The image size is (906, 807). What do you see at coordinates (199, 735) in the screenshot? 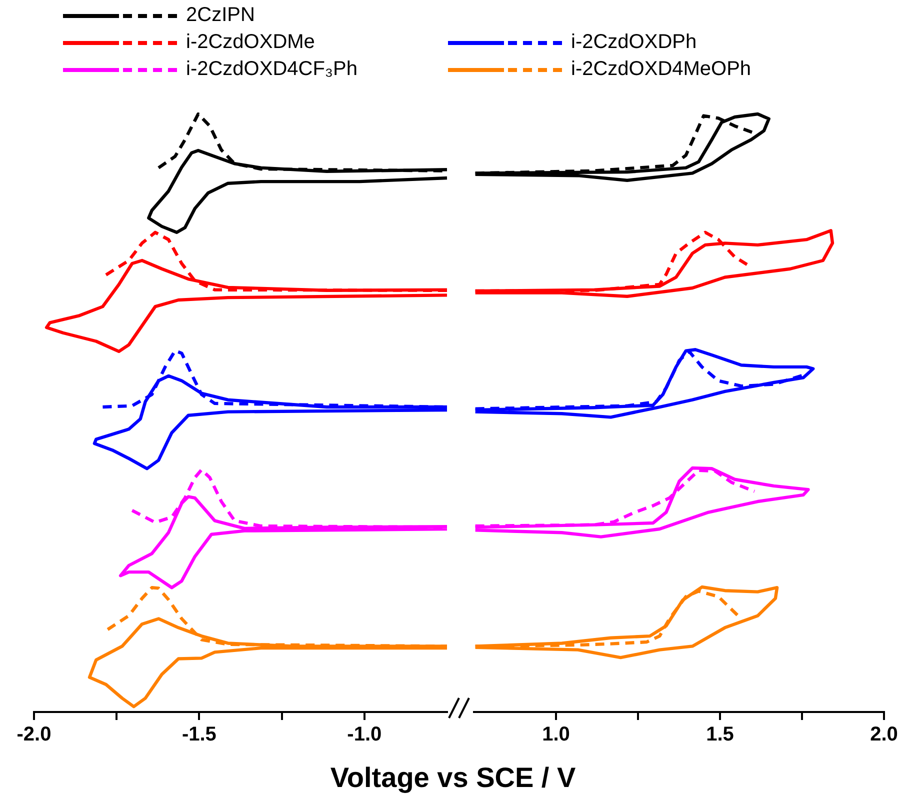
I see `x-tick-label: -1.5` at bounding box center [199, 735].